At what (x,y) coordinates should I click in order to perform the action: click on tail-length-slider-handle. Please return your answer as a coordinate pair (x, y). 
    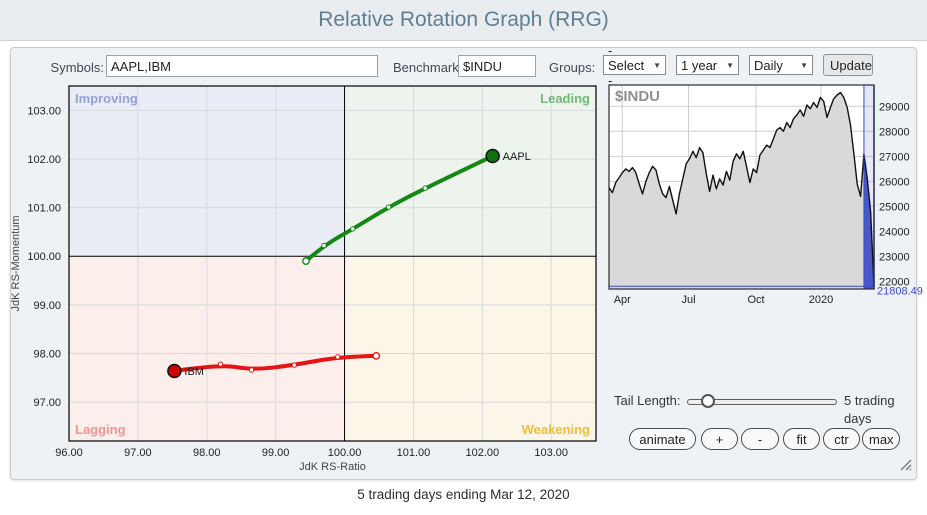
    Looking at the image, I should click on (708, 401).